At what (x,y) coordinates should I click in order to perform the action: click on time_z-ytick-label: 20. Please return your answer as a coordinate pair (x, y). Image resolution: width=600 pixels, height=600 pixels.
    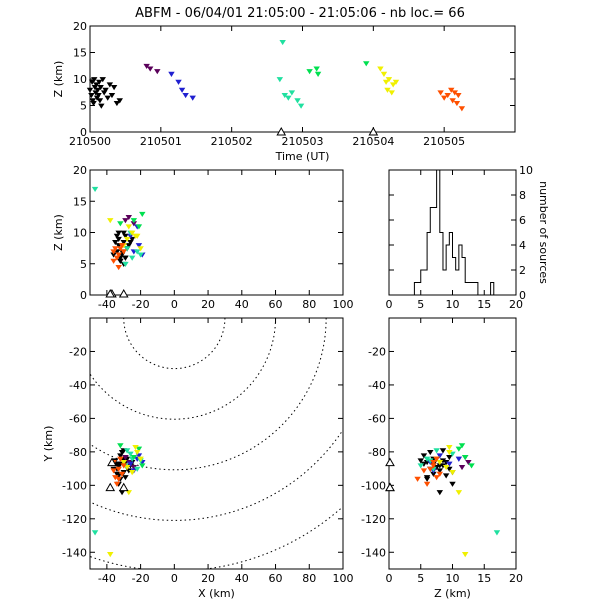
    Looking at the image, I should click on (80, 26).